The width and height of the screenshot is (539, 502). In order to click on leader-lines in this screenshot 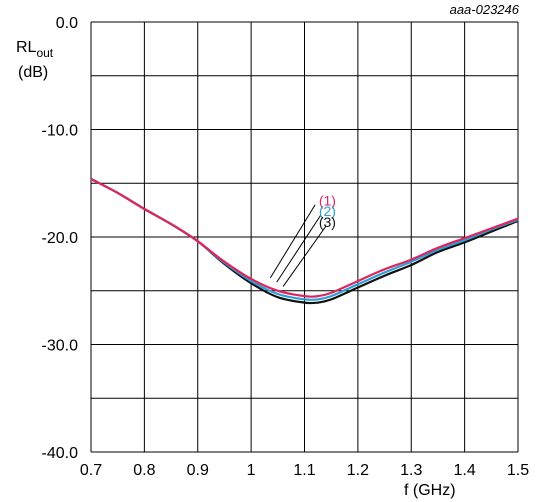, I will do `click(298, 245)`.